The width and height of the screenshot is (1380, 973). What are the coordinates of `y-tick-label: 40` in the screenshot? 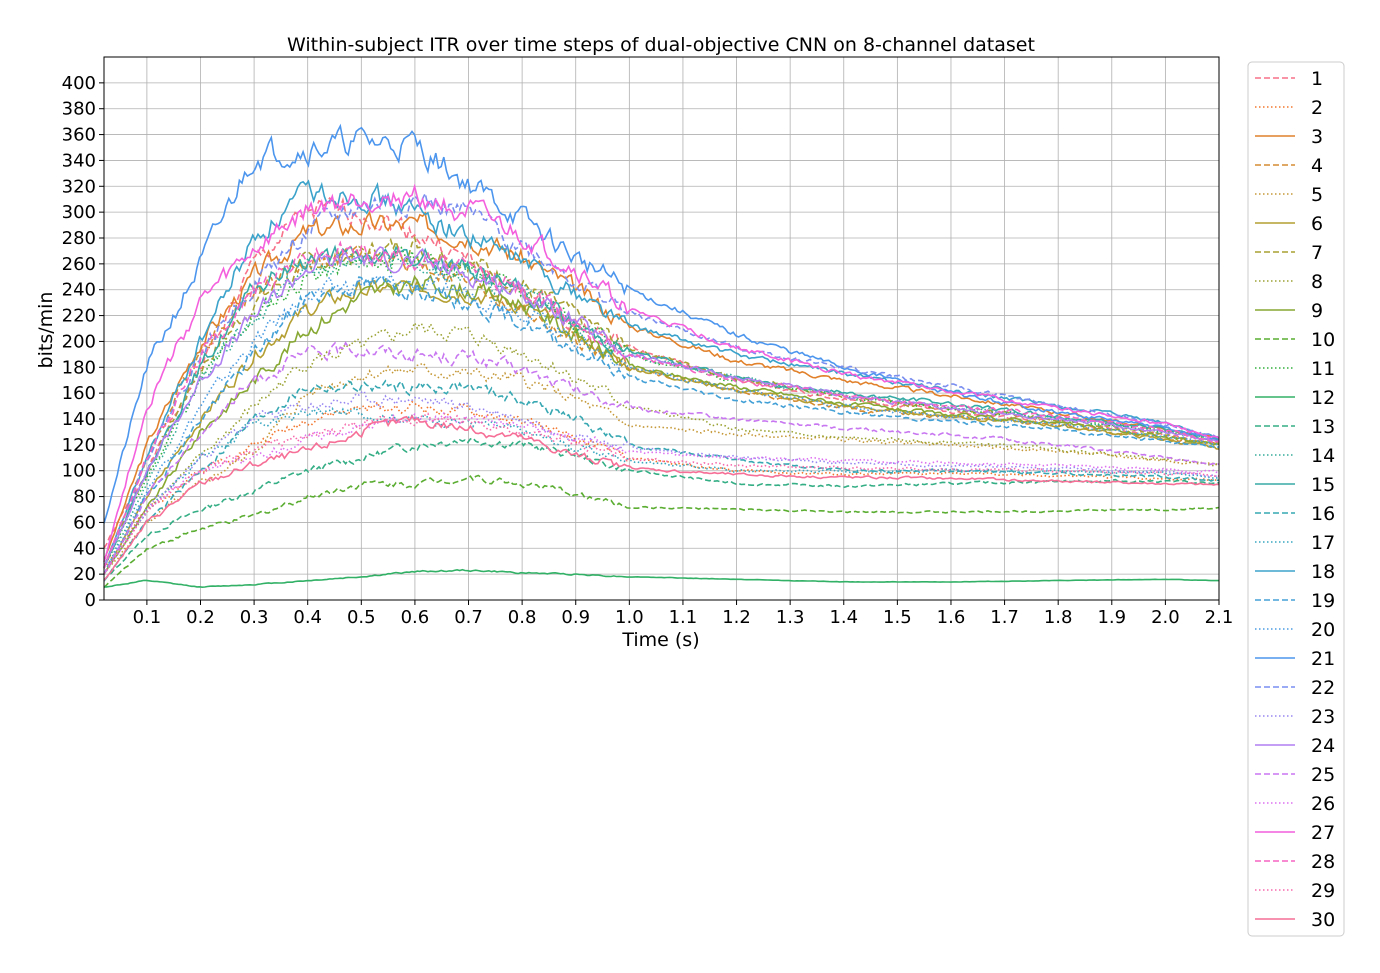 It's located at (84, 548).